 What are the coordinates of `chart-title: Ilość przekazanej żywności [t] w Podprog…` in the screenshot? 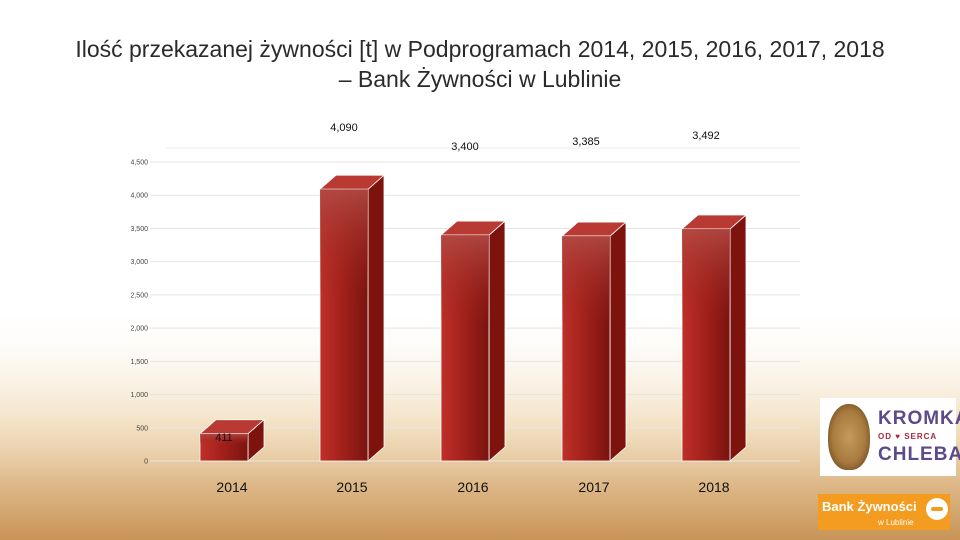 It's located at (480, 64).